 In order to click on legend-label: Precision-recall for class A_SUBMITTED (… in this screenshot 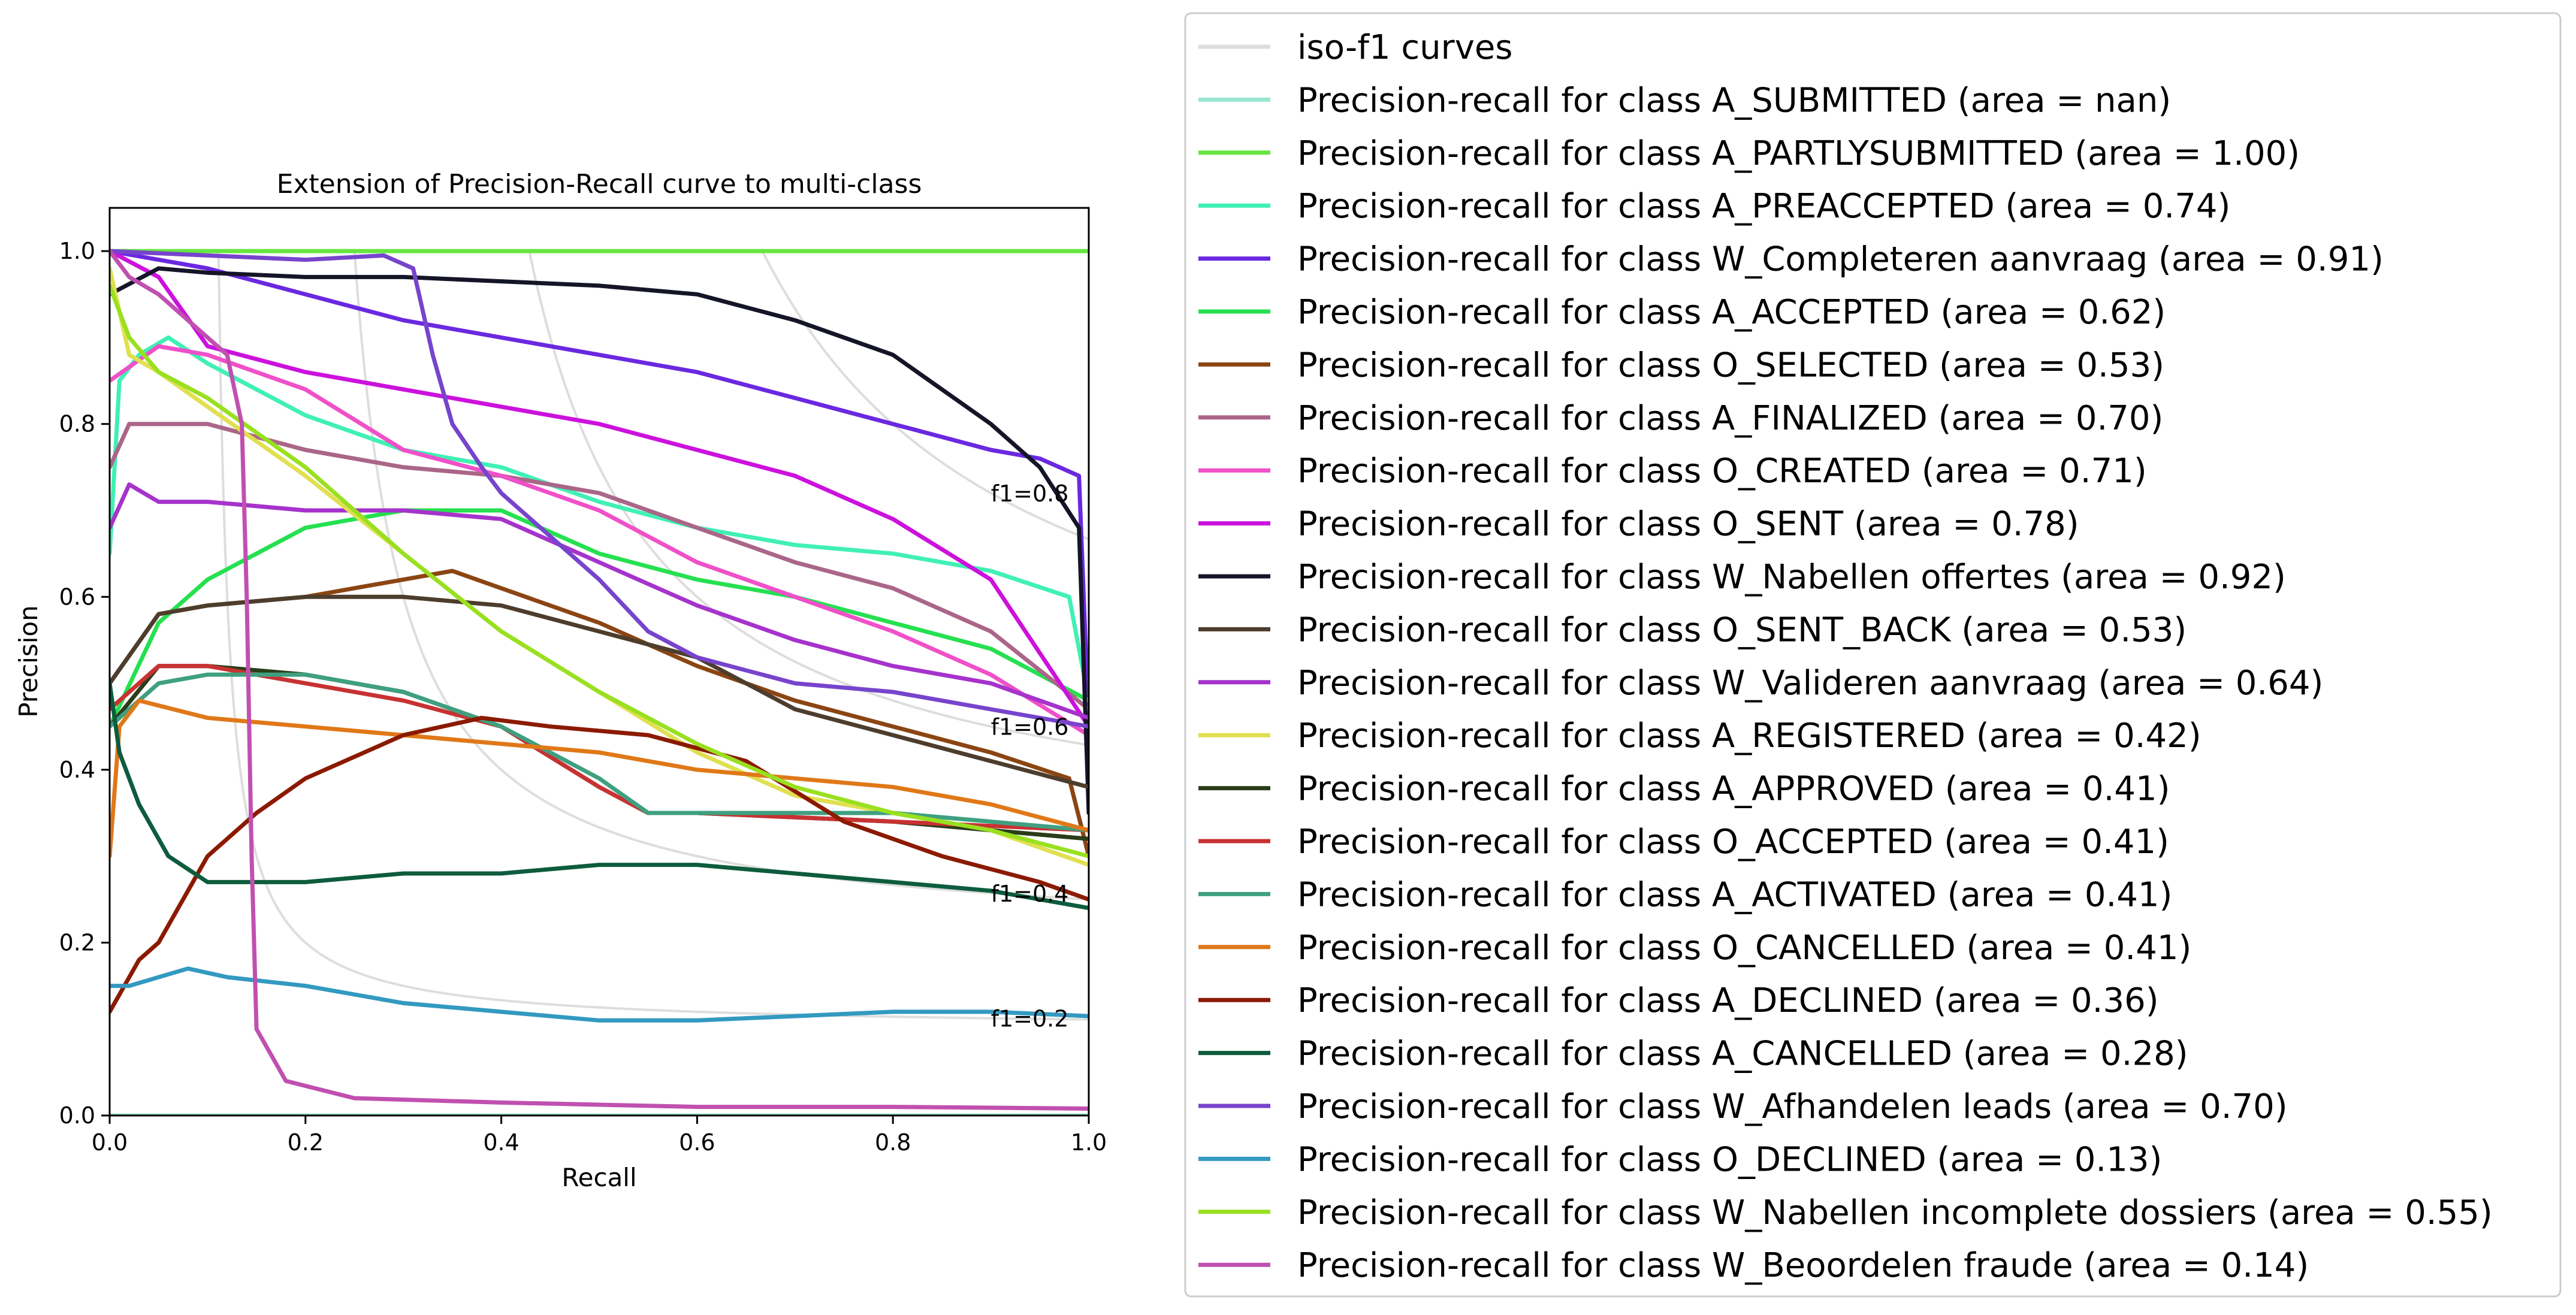, I will do `click(1734, 100)`.